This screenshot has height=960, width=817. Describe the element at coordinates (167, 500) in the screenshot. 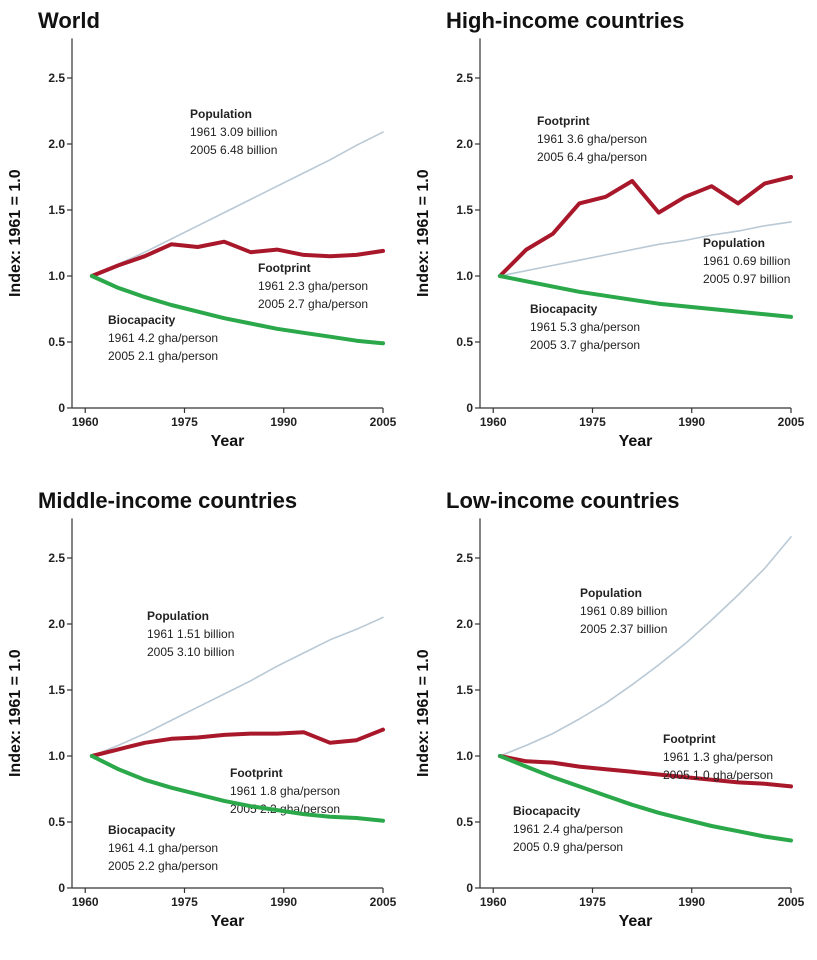

I see `panel-title: Middle-income countries` at that location.